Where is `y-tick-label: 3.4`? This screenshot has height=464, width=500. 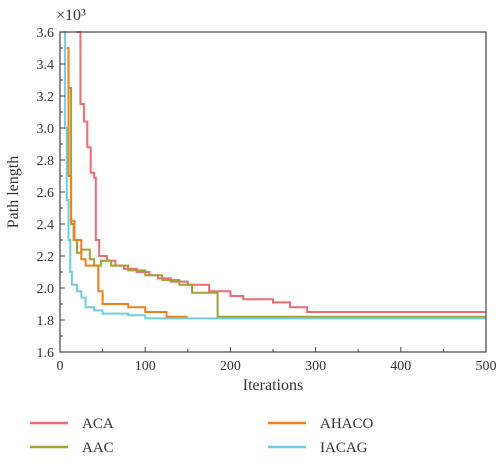 y-tick-label: 3.4 is located at coordinates (46, 65).